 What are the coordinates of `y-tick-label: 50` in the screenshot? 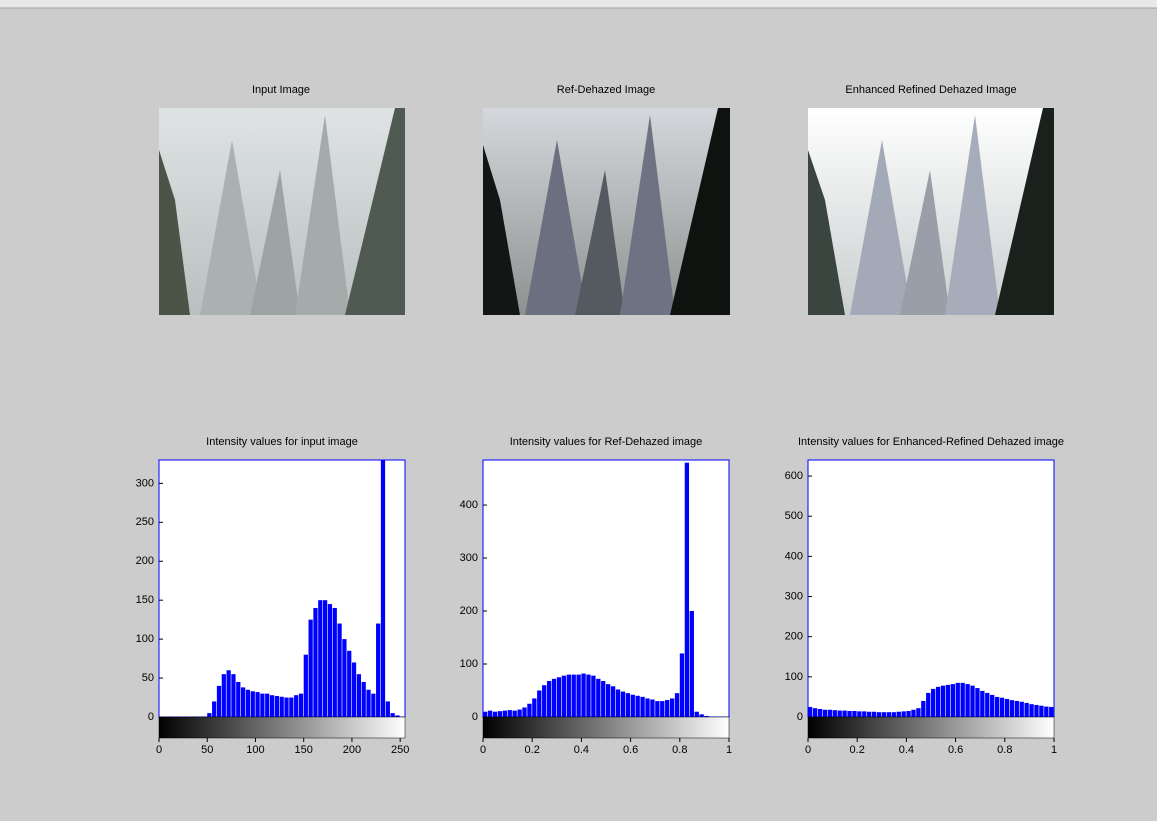 It's located at (148, 678).